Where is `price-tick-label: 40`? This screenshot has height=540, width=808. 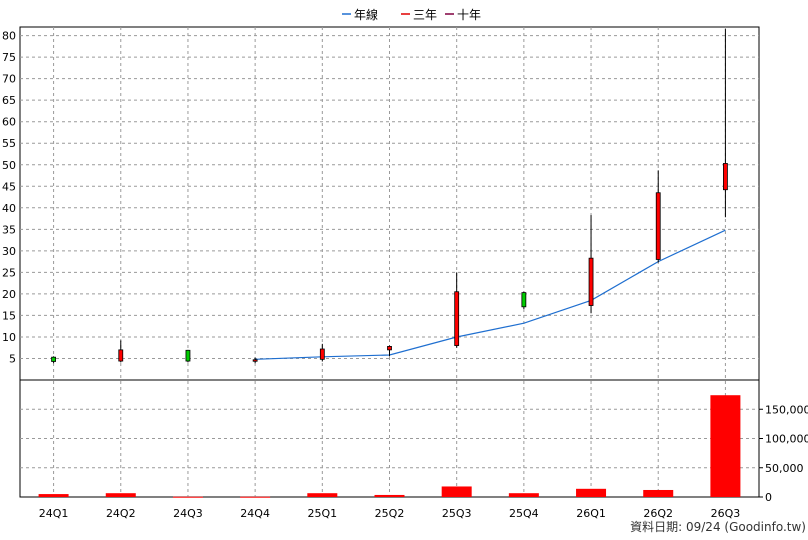 price-tick-label: 40 is located at coordinates (9, 208).